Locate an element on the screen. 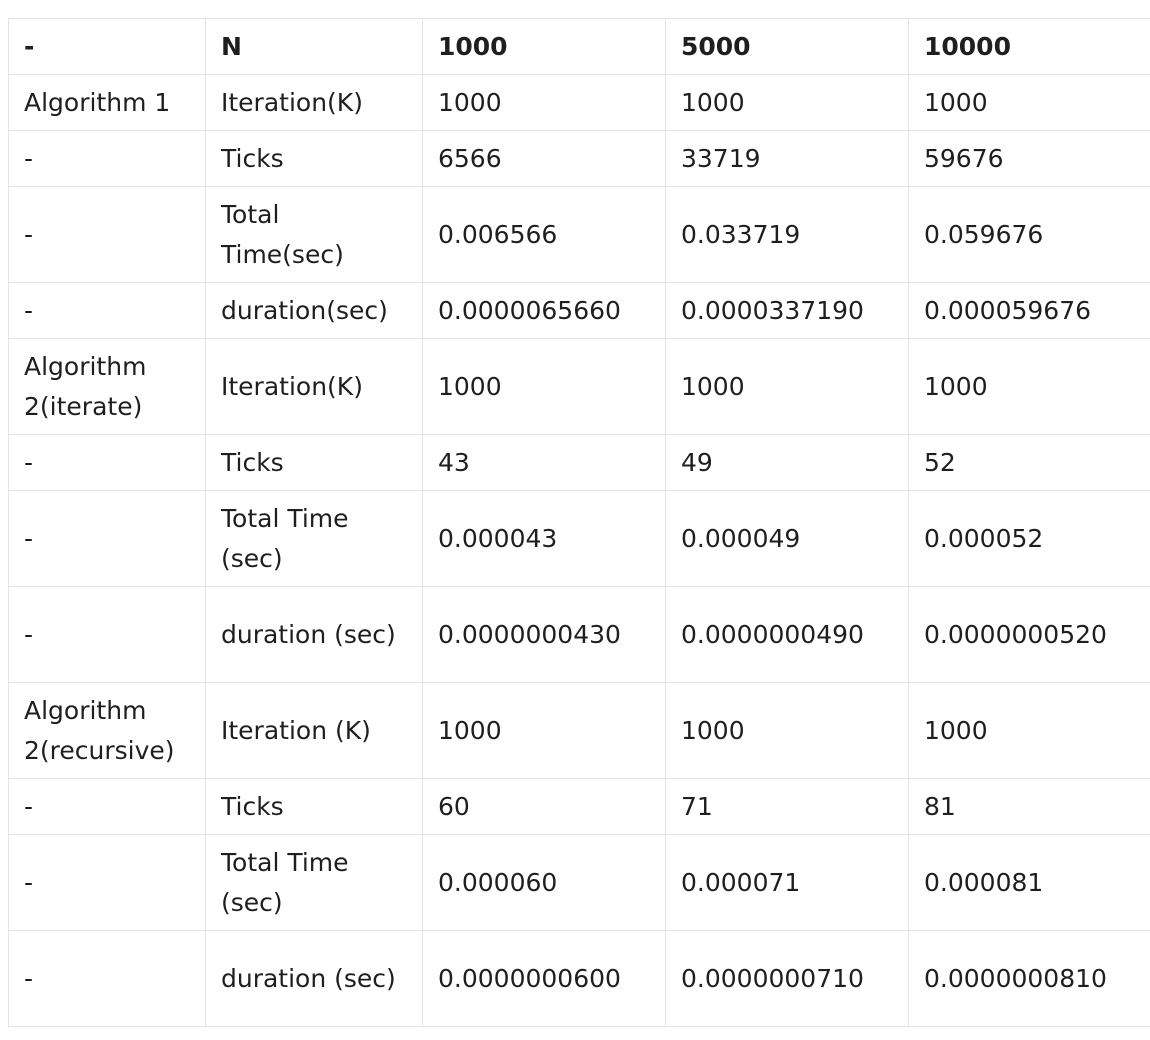 The image size is (1150, 1040). header-cell: N is located at coordinates (314, 46).